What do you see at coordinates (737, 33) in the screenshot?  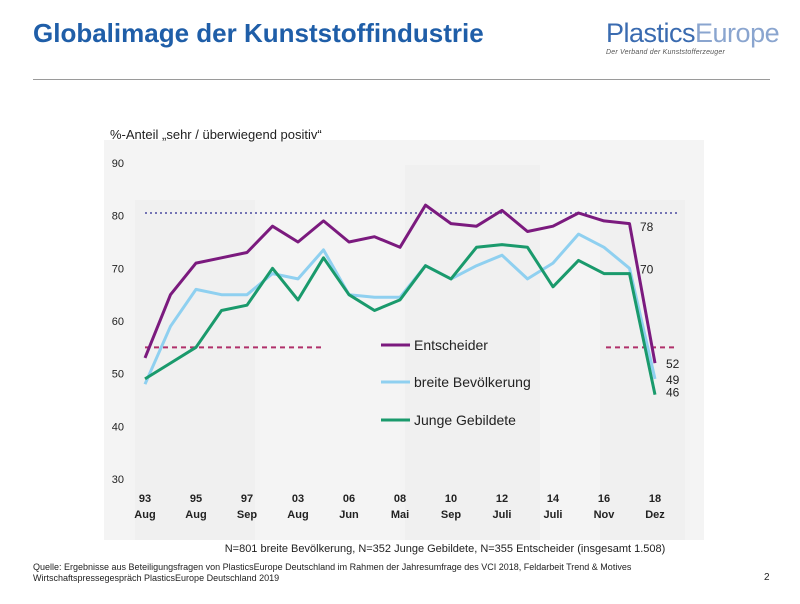 I see `logo-word-europe: Europe` at bounding box center [737, 33].